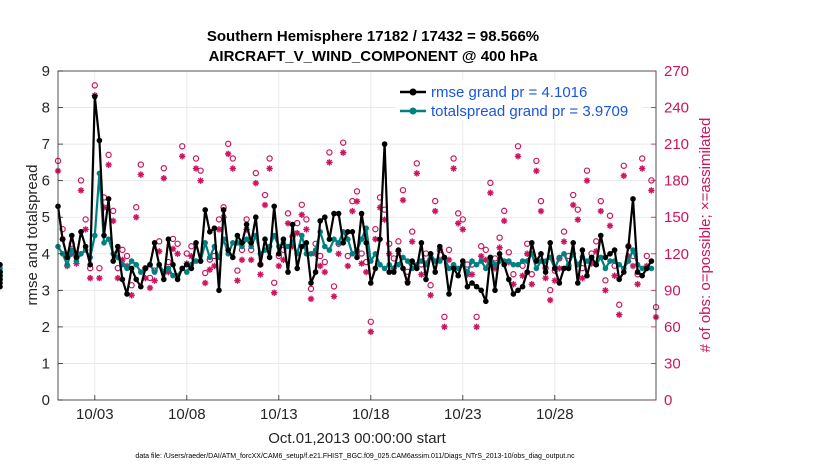 The width and height of the screenshot is (830, 470). Describe the element at coordinates (374, 56) in the screenshot. I see `chart-subtitle: AIRCRAFT_V_WIND_COMPONENT @ 400 hPa` at that location.